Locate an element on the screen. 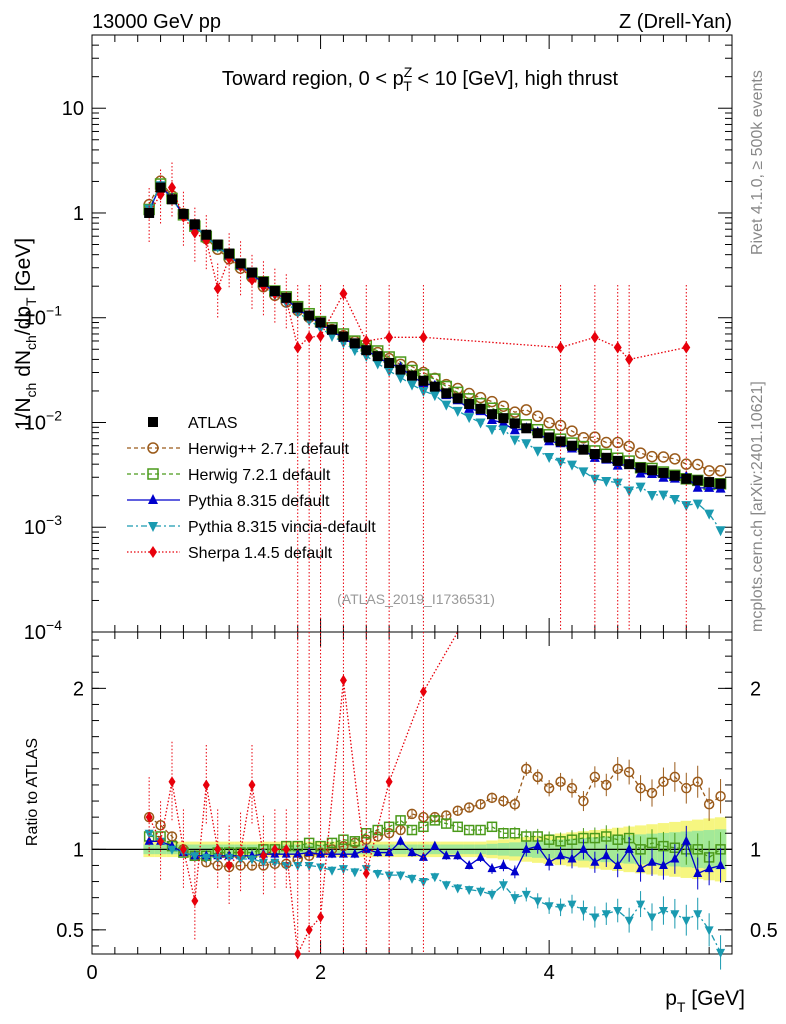  ratio-y-tick-label-left: 0.5 is located at coordinates (70, 931).